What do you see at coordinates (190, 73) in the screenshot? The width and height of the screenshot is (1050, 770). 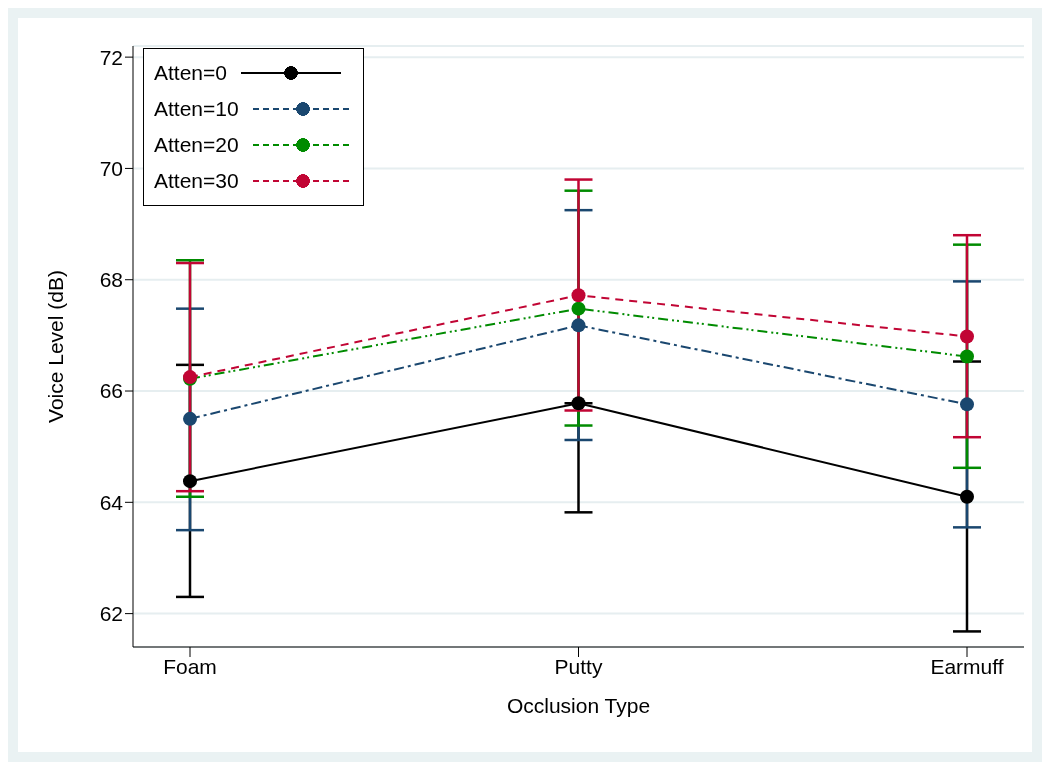 I see `legend-label: Atten=0` at bounding box center [190, 73].